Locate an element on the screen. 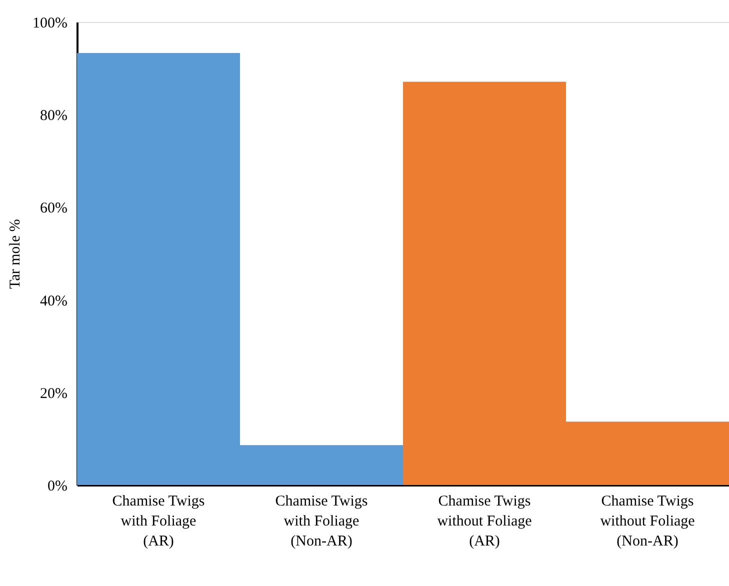 The height and width of the screenshot is (586, 729). x-tick-label: Chamise Twigs without Foliage (Non-AR) is located at coordinates (648, 522).